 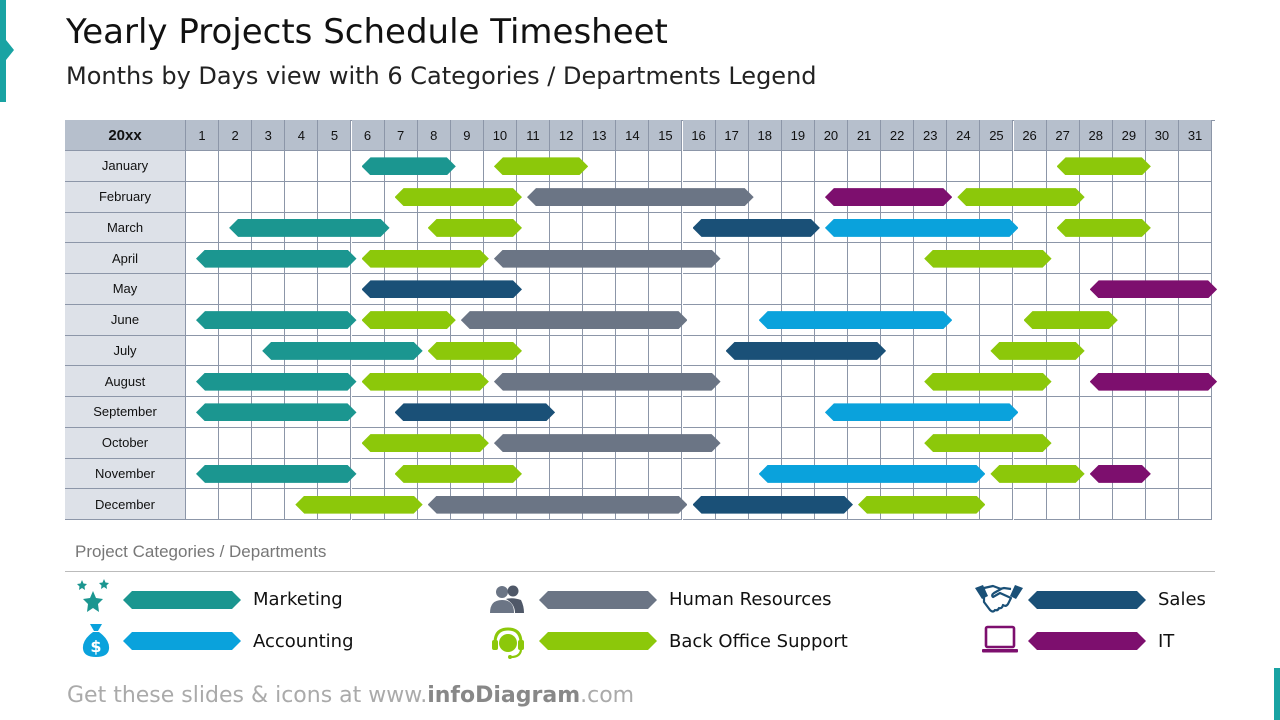 What do you see at coordinates (96, 640) in the screenshot?
I see `money-bag-icon: $` at bounding box center [96, 640].